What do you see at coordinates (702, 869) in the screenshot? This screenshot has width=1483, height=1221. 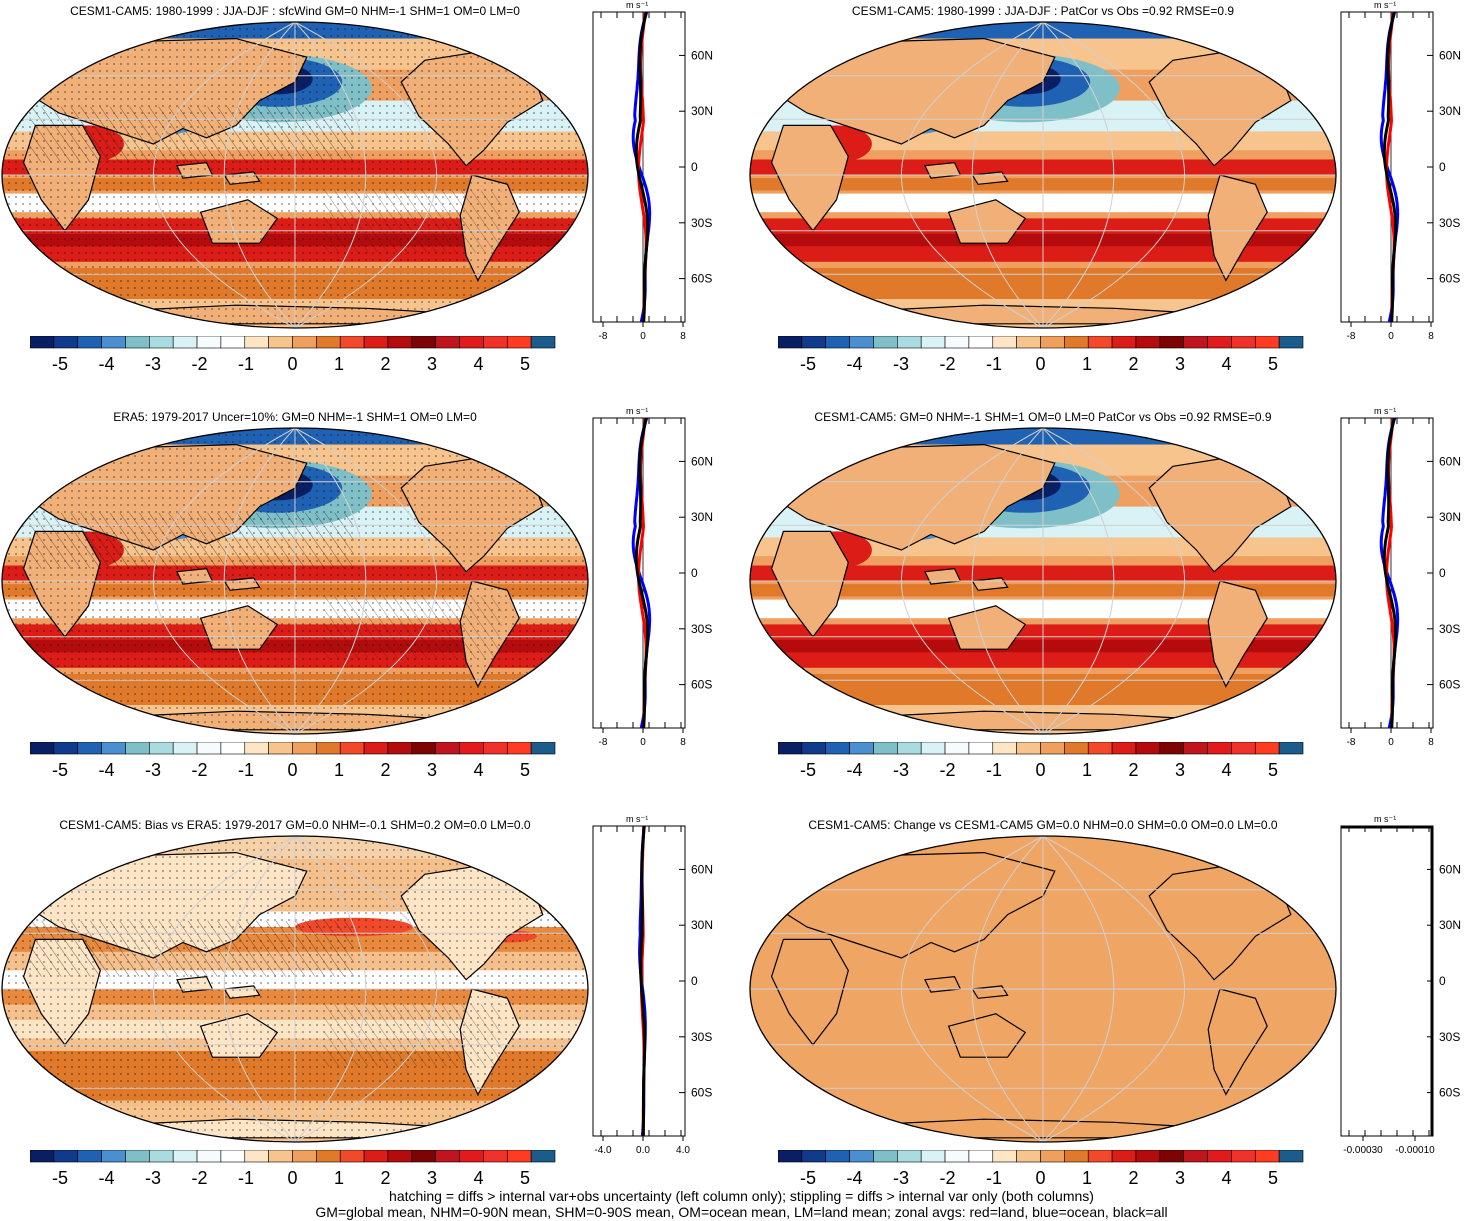 I see `lat-label: 60N` at bounding box center [702, 869].